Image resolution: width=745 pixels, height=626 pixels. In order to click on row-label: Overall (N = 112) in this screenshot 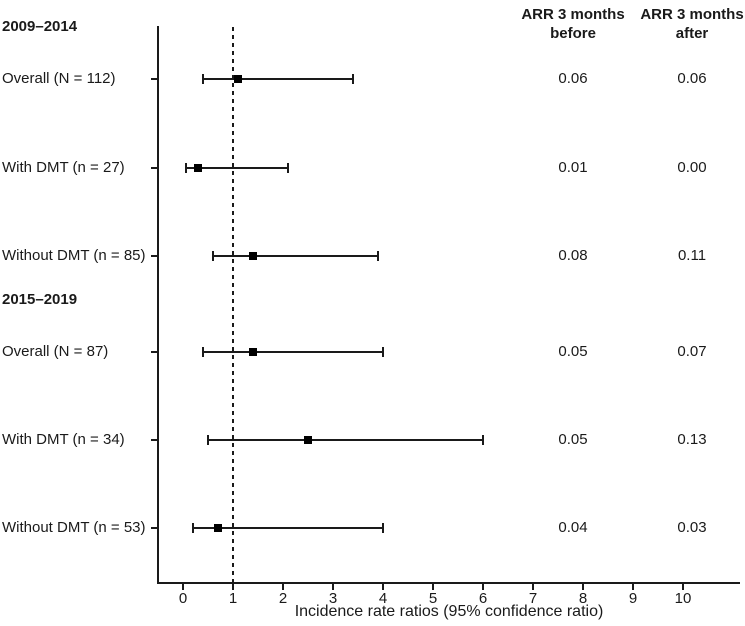, I will do `click(59, 78)`.